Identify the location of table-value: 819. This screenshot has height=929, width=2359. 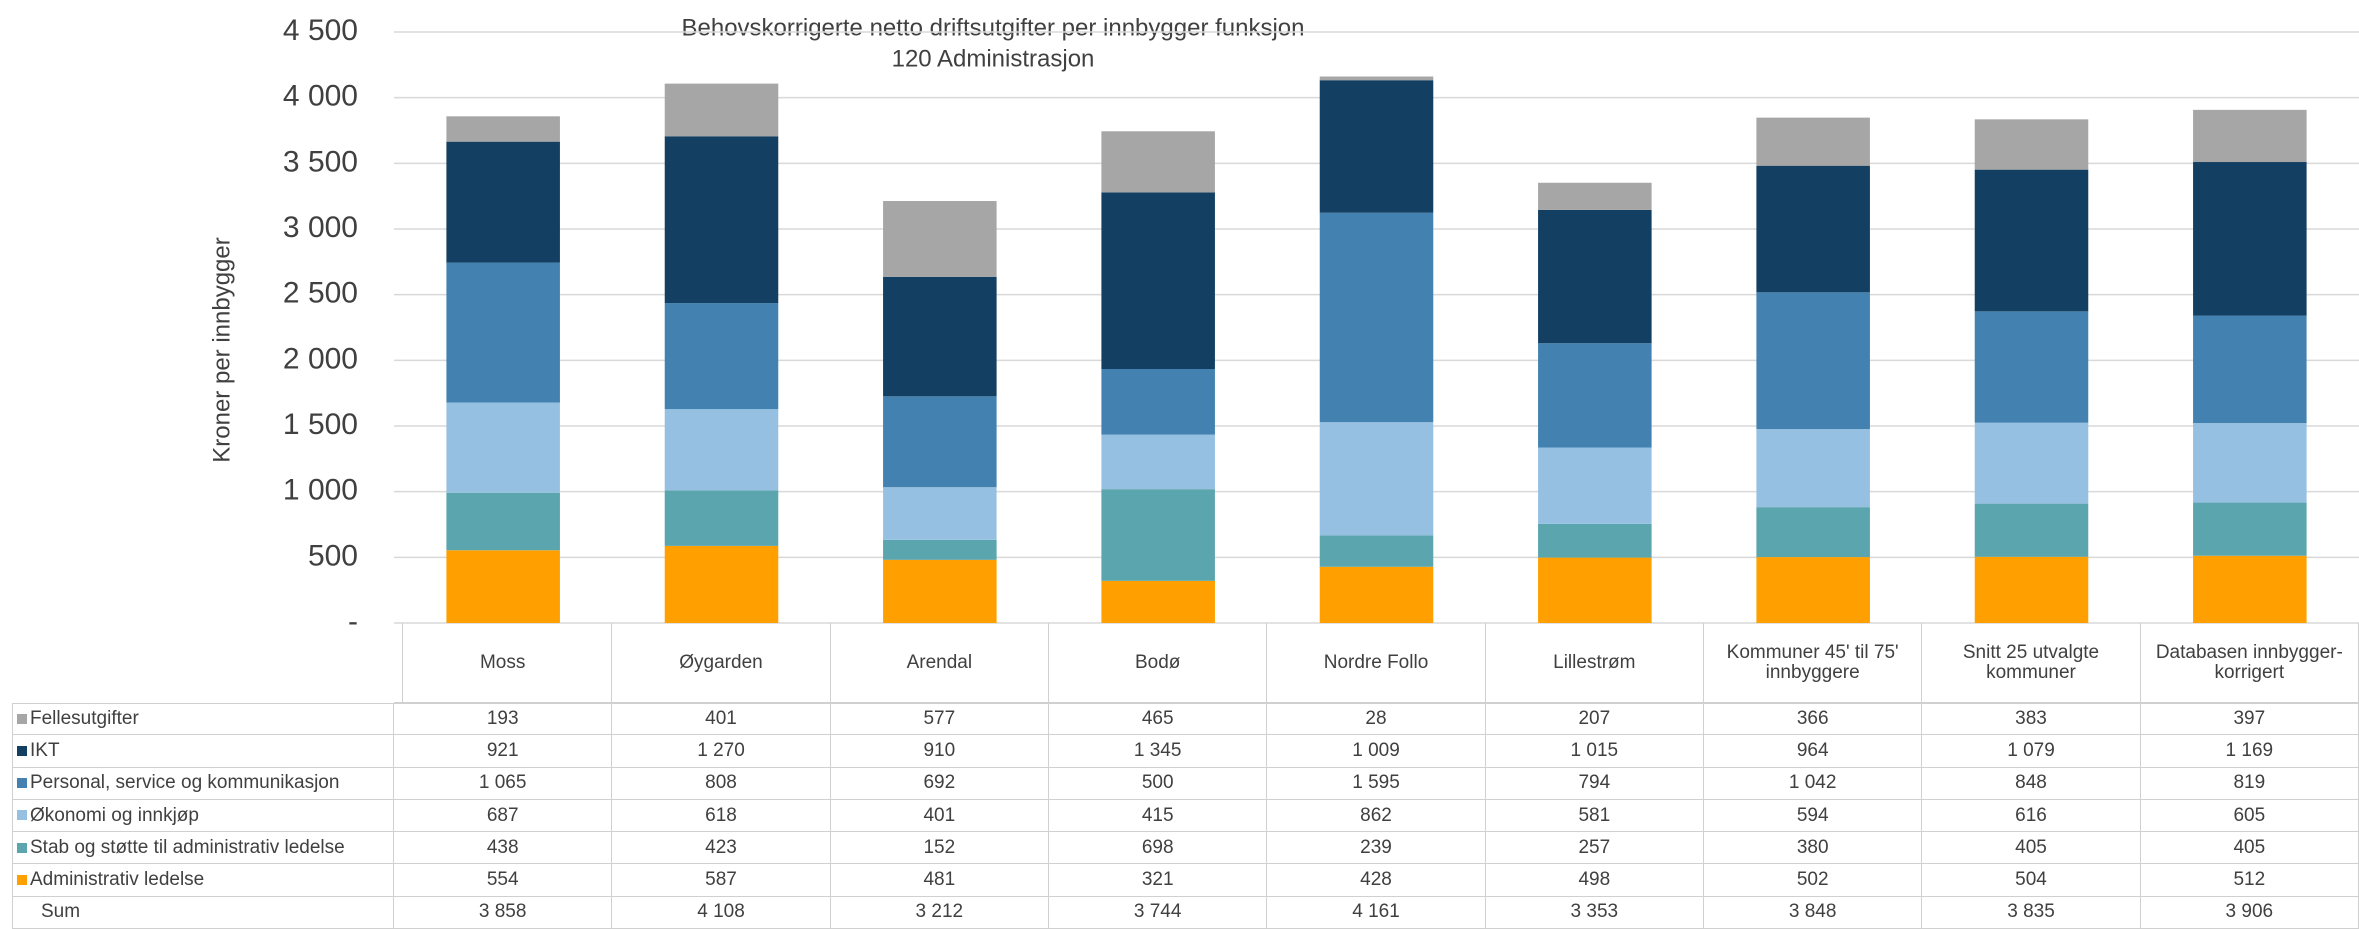
(2249, 783).